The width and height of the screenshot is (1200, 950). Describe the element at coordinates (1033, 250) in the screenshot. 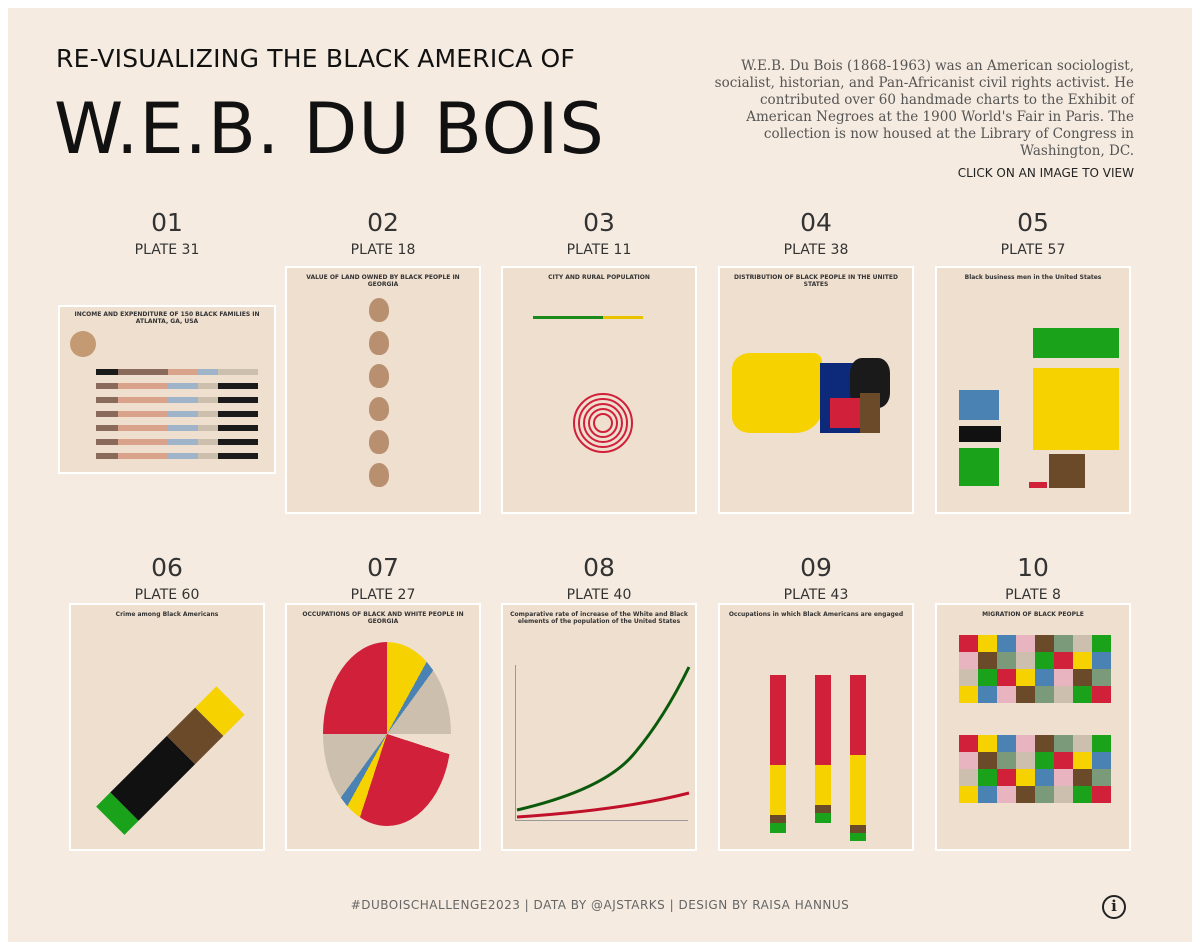

I see `plate-label: PLATE 57` at that location.